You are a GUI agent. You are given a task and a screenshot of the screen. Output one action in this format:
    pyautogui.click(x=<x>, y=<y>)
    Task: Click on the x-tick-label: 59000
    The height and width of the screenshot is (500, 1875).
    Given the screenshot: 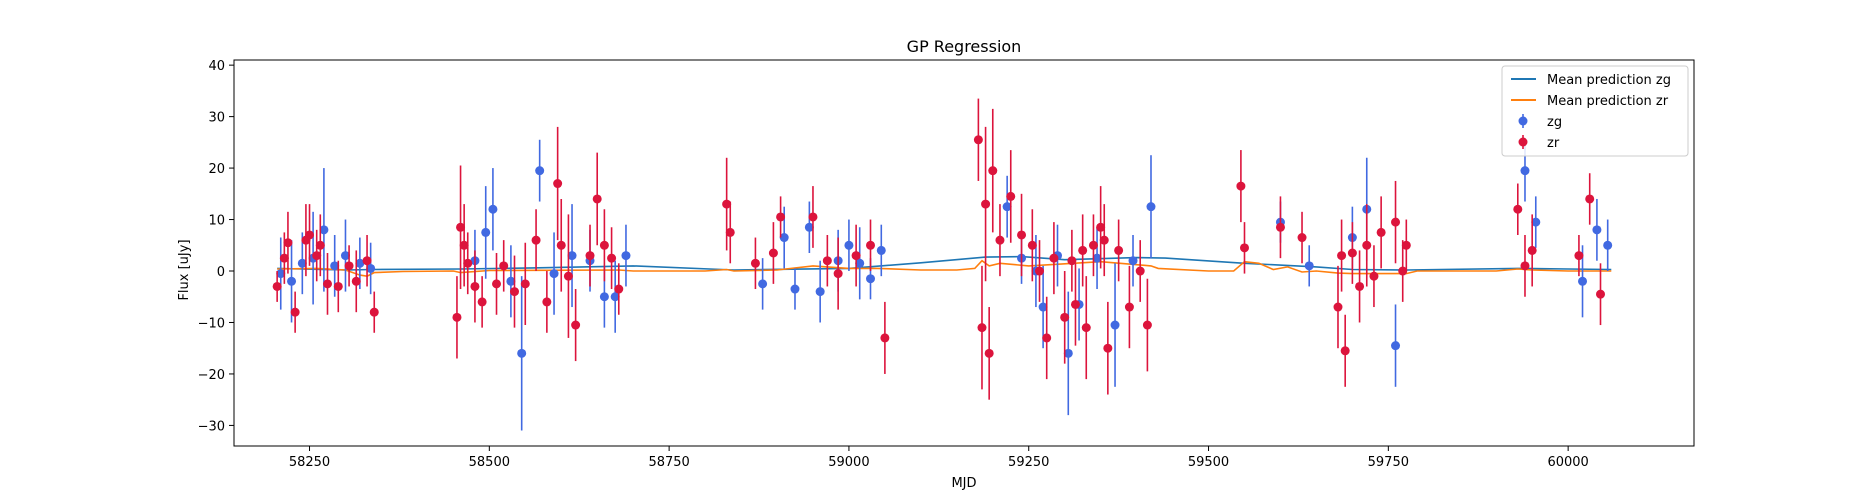 What is the action you would take?
    pyautogui.click(x=848, y=462)
    